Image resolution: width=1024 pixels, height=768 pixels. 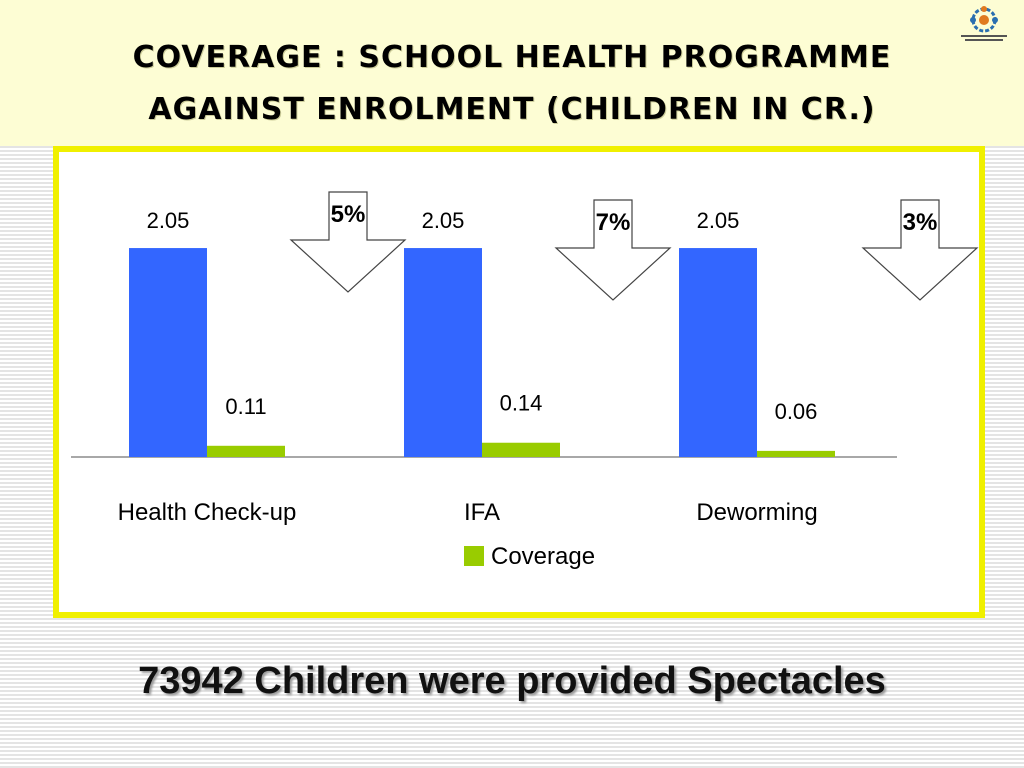 What do you see at coordinates (348, 214) in the screenshot?
I see `coverage-percent-1: 5%` at bounding box center [348, 214].